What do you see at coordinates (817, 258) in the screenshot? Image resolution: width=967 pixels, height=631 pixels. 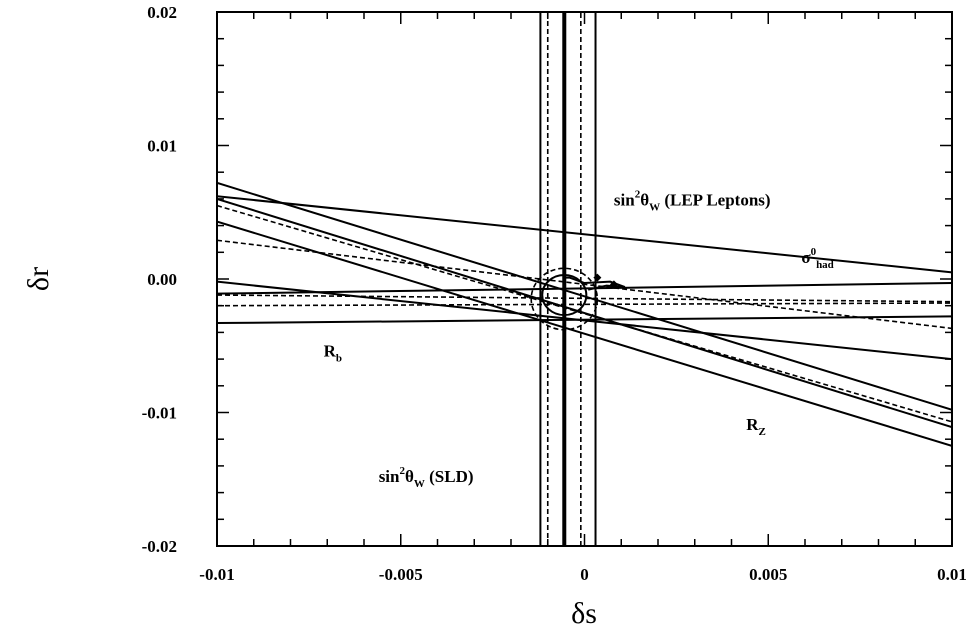 I see `annotation-sigma: σ0had` at bounding box center [817, 258].